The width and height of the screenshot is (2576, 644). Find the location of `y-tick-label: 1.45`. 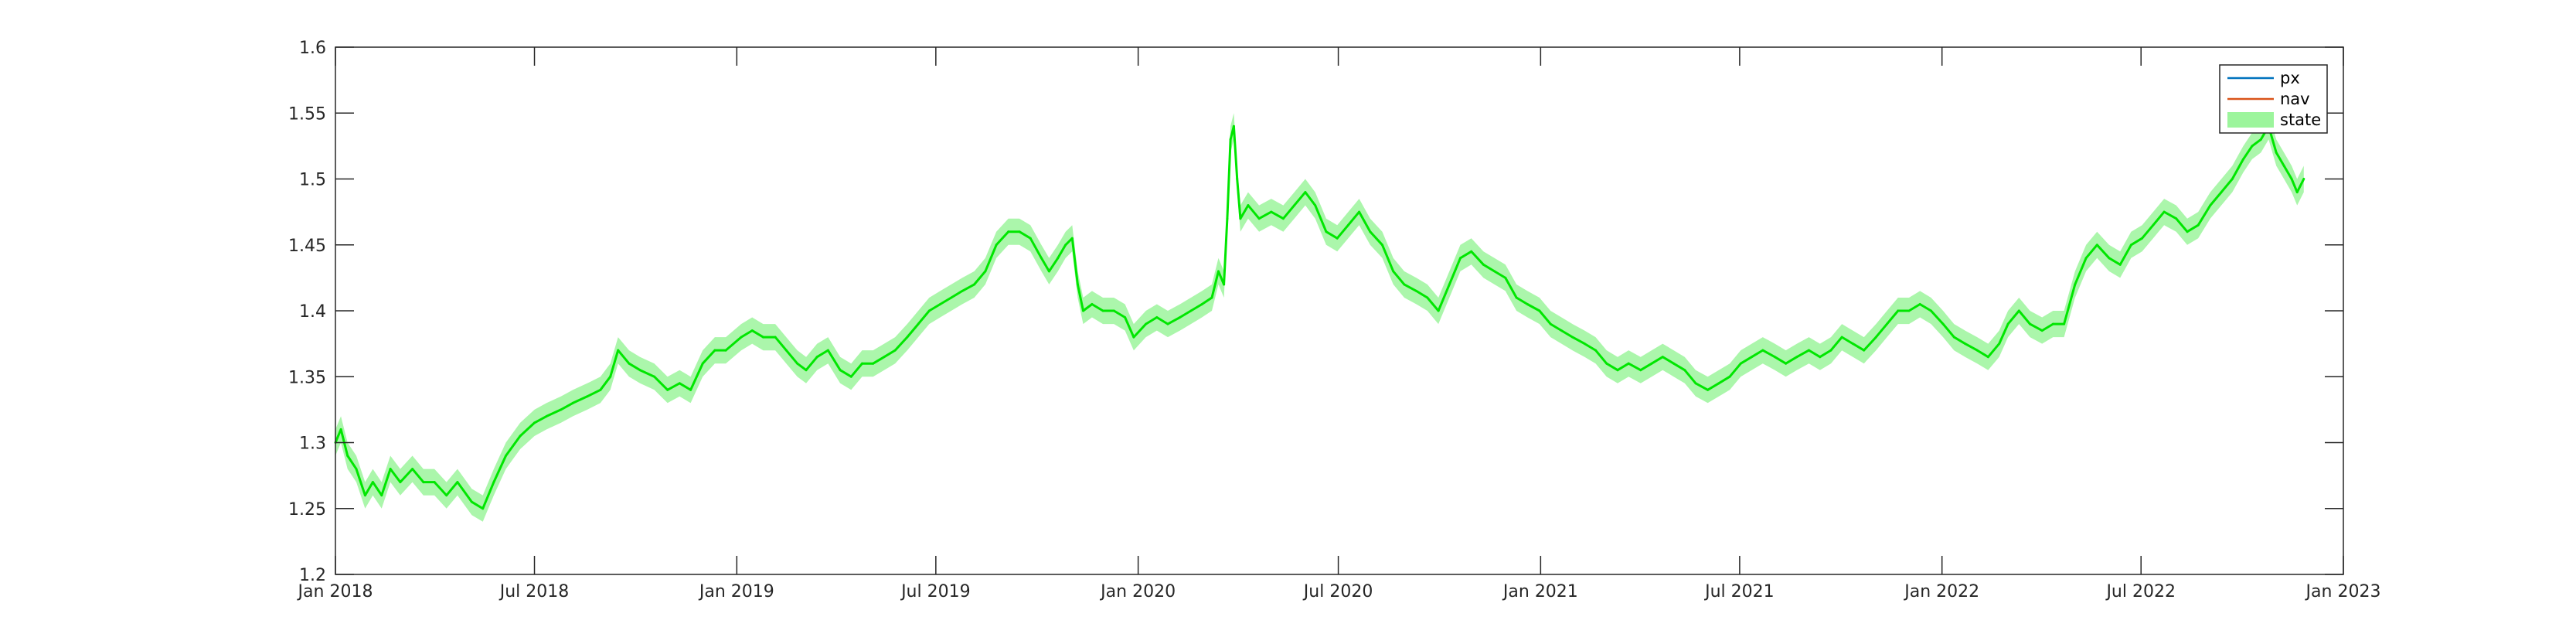

y-tick-label: 1.45 is located at coordinates (307, 246).